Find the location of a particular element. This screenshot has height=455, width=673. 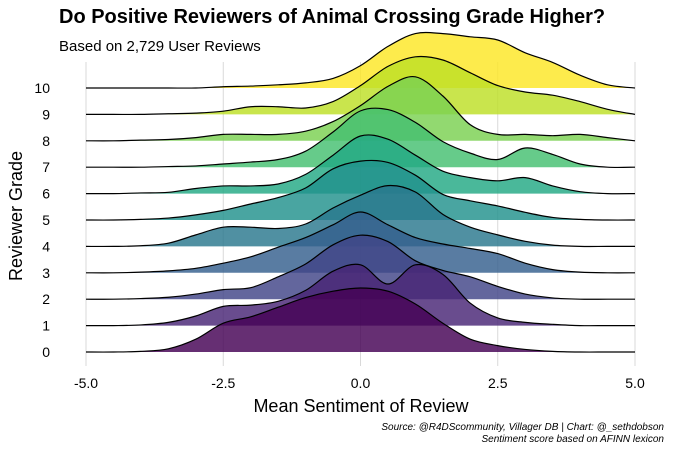

y-tick-label-7: 7 is located at coordinates (46, 167).